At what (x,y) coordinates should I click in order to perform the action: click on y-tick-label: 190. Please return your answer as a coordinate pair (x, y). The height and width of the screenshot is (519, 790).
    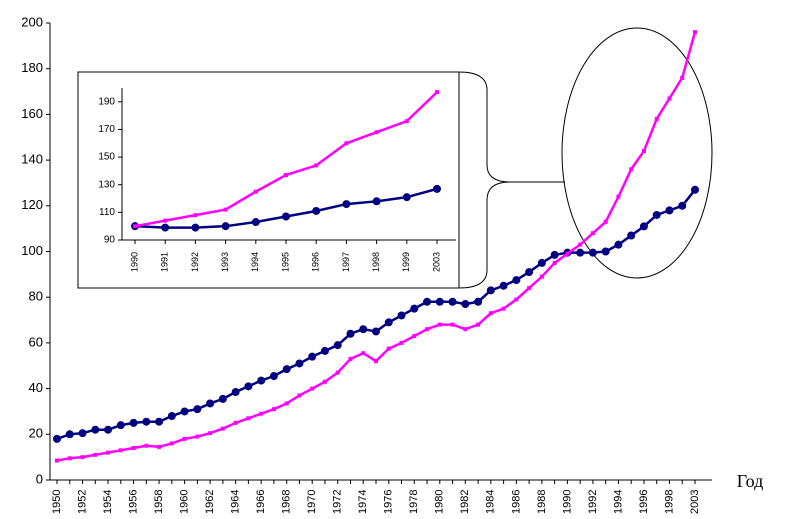
    Looking at the image, I should click on (106, 101).